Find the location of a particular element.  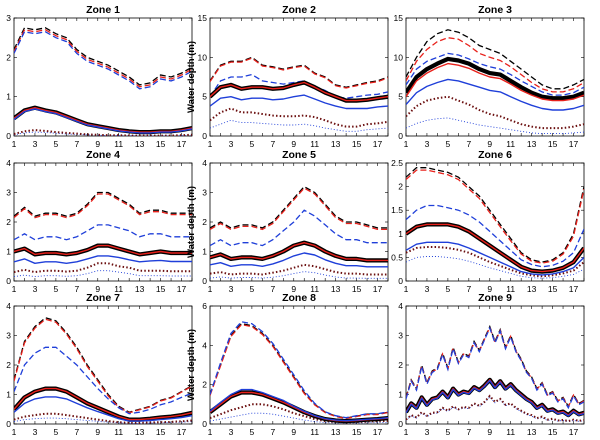

y-tick-label: 15 is located at coordinates (399, 18).